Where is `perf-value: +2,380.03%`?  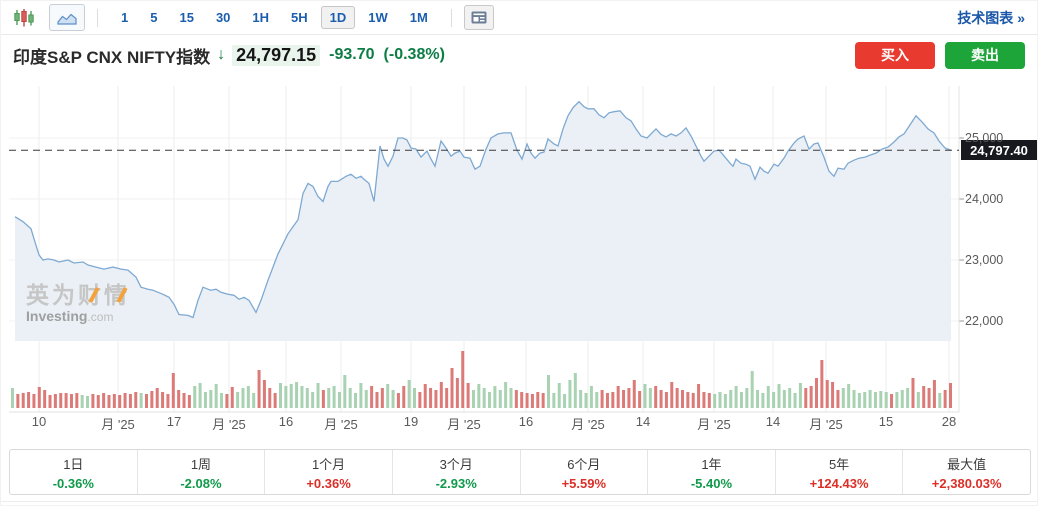 perf-value: +2,380.03% is located at coordinates (966, 483).